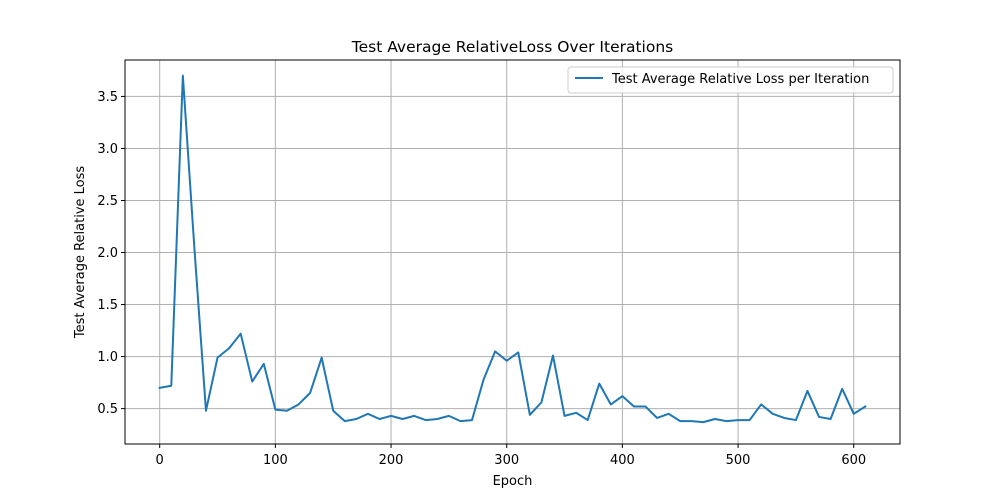  What do you see at coordinates (107, 253) in the screenshot?
I see `y-tick-label: 2.0` at bounding box center [107, 253].